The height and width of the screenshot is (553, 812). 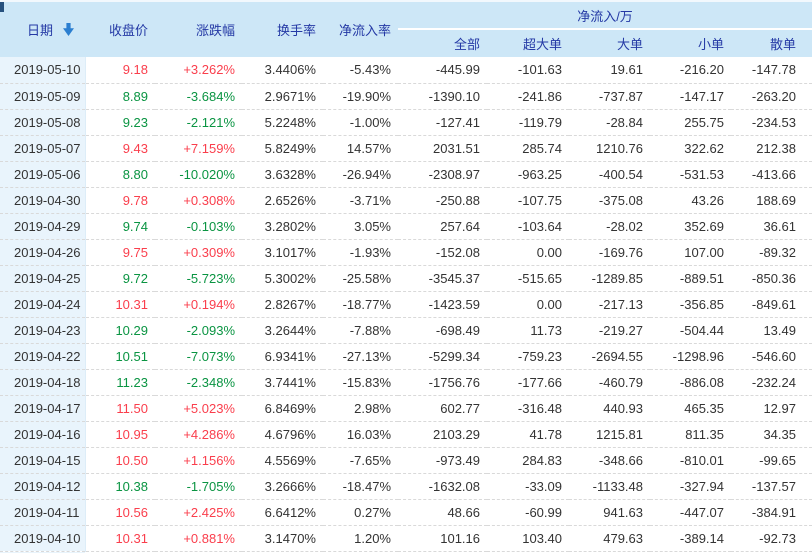 What do you see at coordinates (282, 200) in the screenshot?
I see `turnover-rate-cell: 2.6526%` at bounding box center [282, 200].